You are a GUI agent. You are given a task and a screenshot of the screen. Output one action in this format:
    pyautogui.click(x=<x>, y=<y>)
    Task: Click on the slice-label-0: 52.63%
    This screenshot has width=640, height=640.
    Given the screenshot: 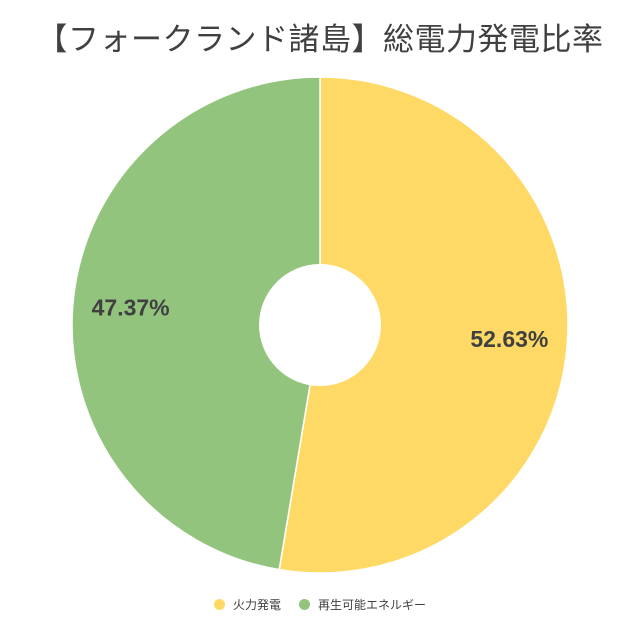 What is the action you would take?
    pyautogui.click(x=509, y=339)
    